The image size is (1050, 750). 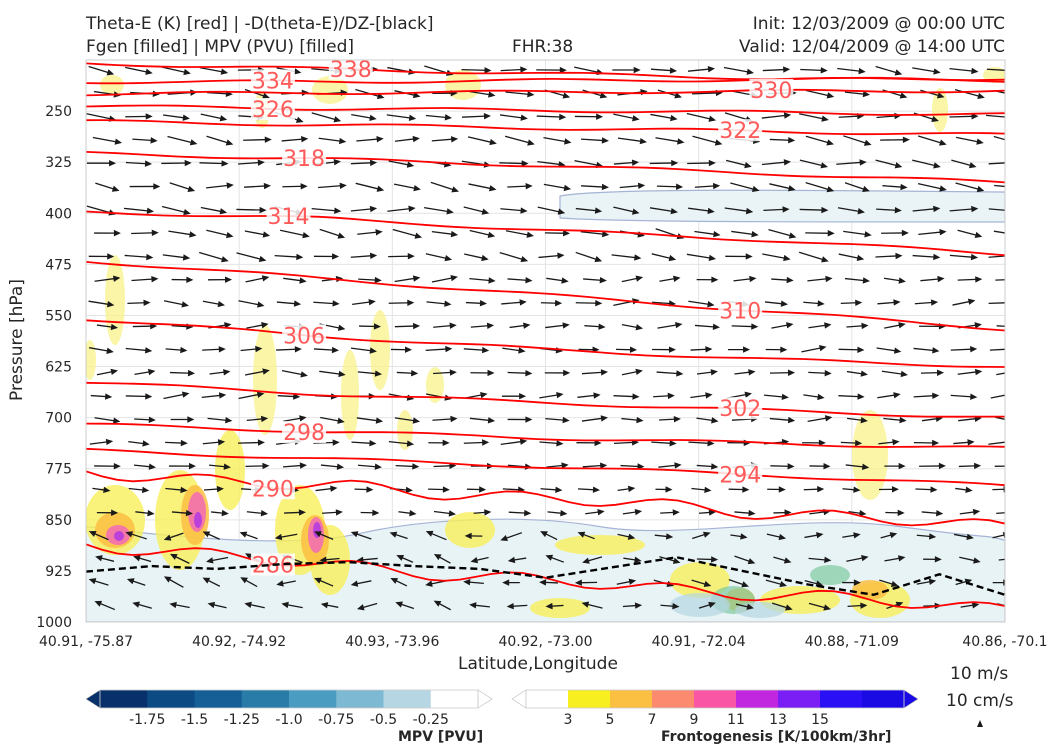 I want to click on y-axis-label: Pressure [hPa], so click(x=16, y=340).